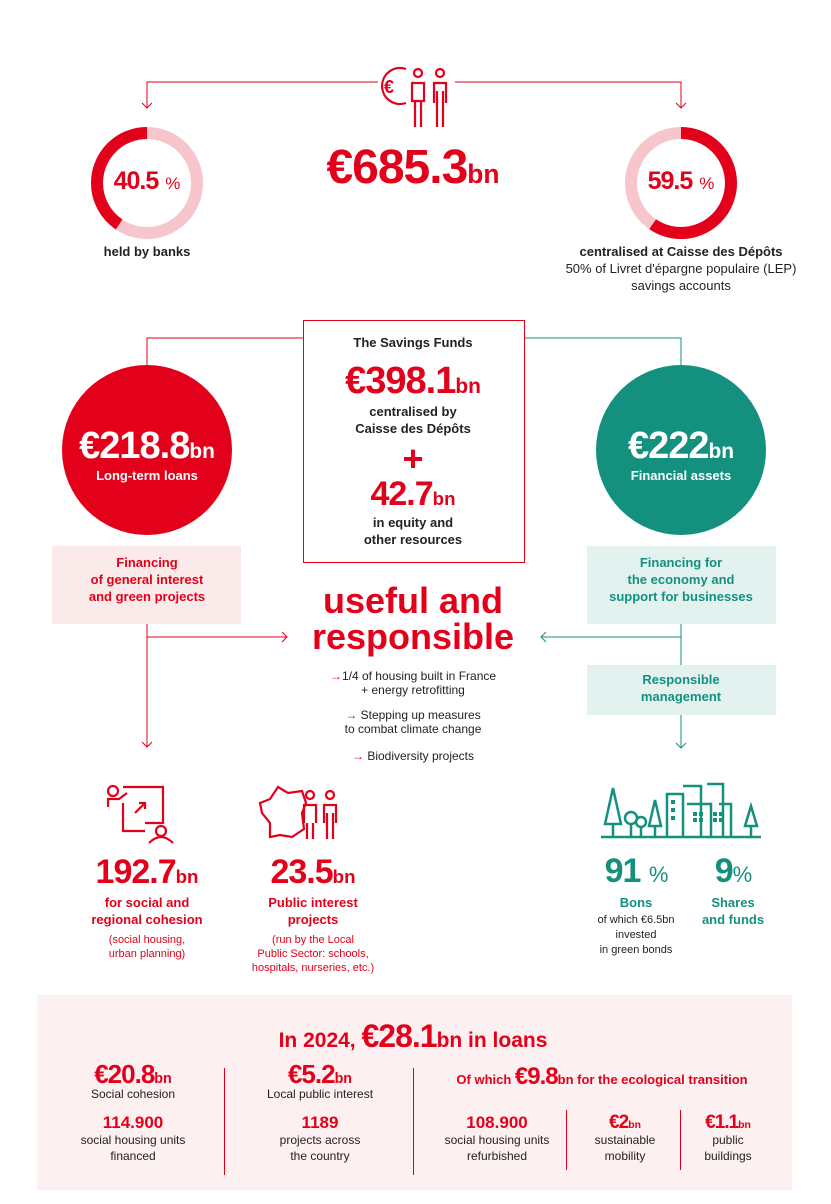 Image resolution: width=831 pixels, height=1204 pixels. What do you see at coordinates (636, 902) in the screenshot?
I see `bonds-label: Bons` at bounding box center [636, 902].